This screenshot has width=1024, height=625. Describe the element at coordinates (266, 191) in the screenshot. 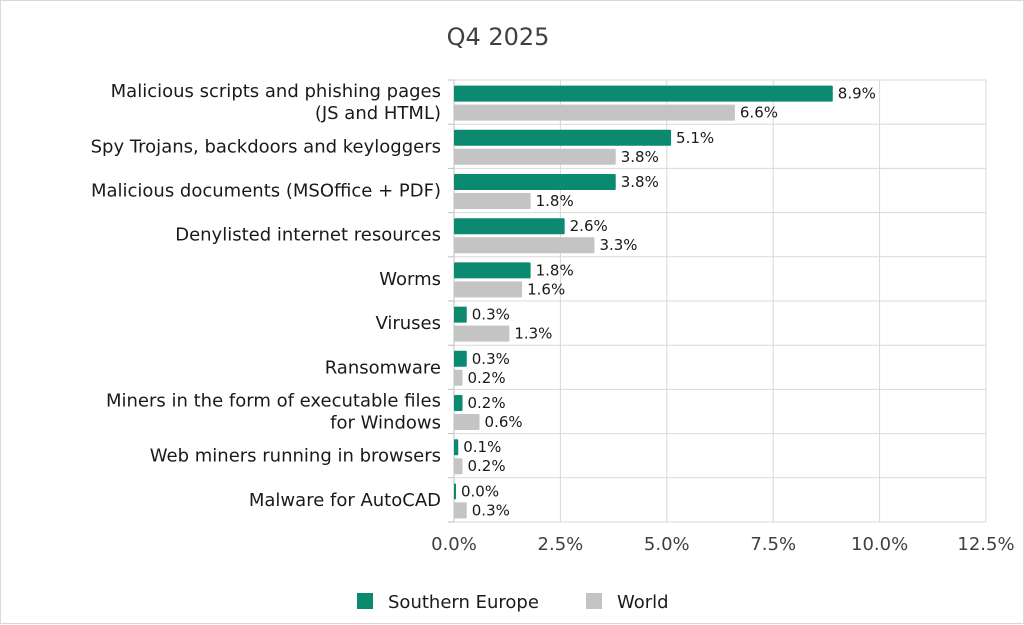

I see `category-label: Malicious documents (MSOffice + PDF)` at that location.